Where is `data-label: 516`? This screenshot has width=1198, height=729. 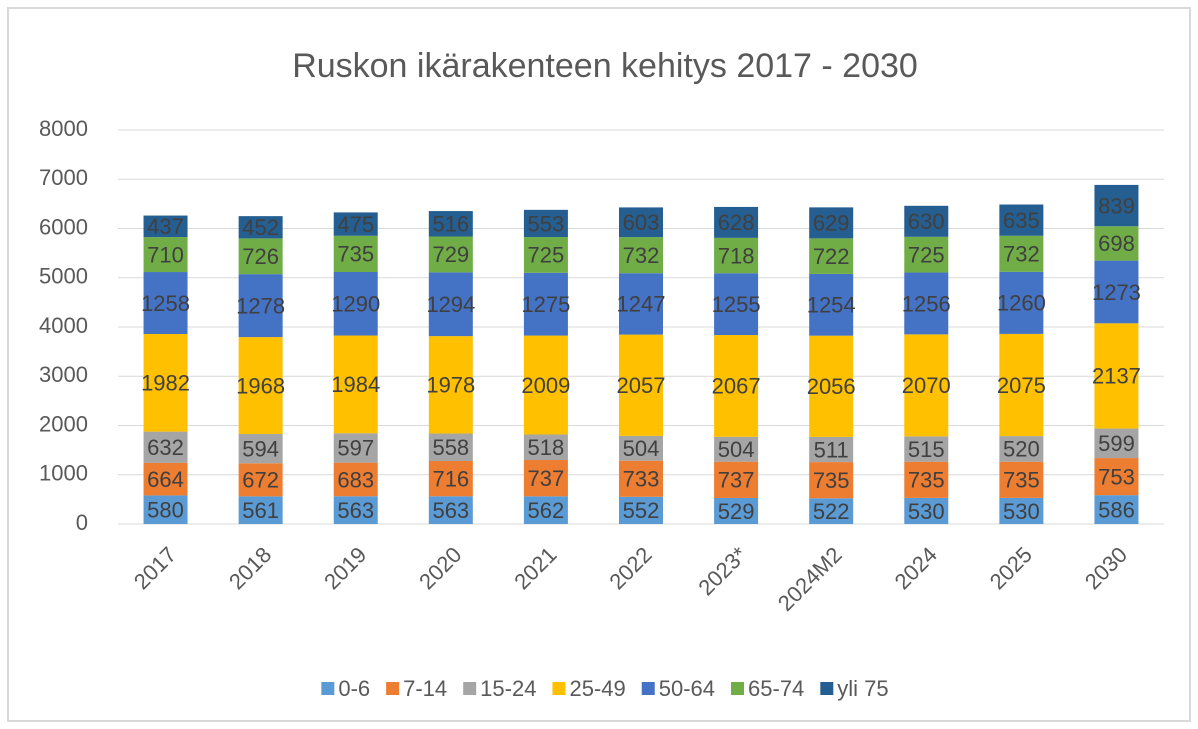 data-label: 516 is located at coordinates (450, 224).